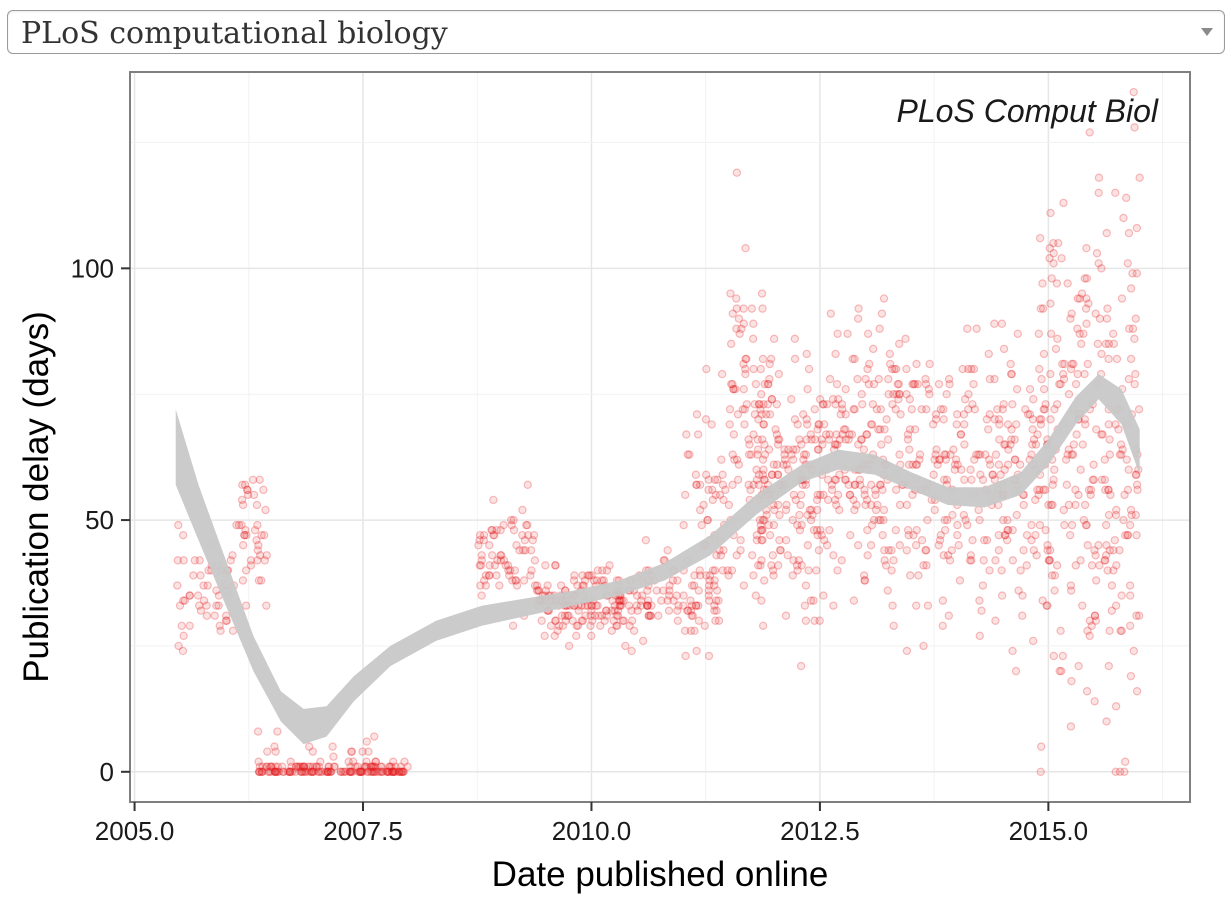  What do you see at coordinates (107, 772) in the screenshot?
I see `y-tick-label: 0` at bounding box center [107, 772].